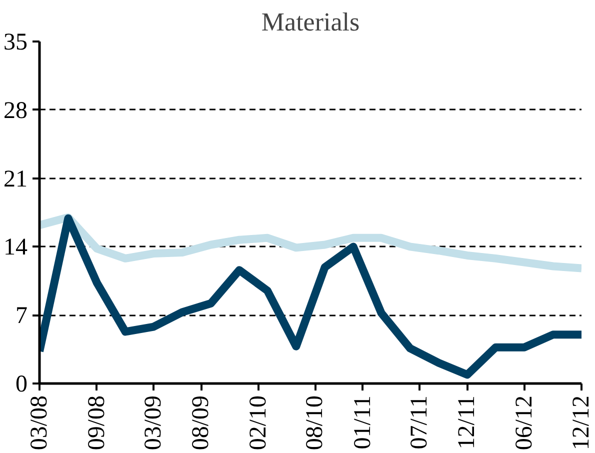 Image resolution: width=595 pixels, height=453 pixels. Describe the element at coordinates (419, 422) in the screenshot. I see `x-tick-label: 07/11` at that location.